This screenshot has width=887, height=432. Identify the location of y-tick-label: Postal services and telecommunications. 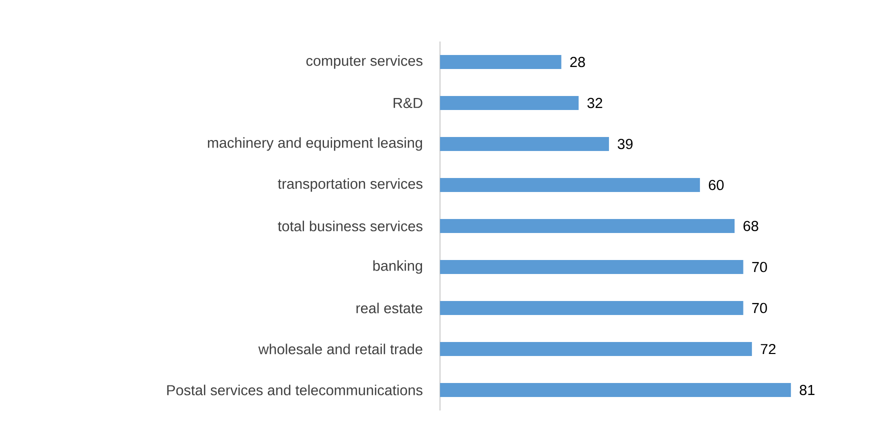
(294, 390).